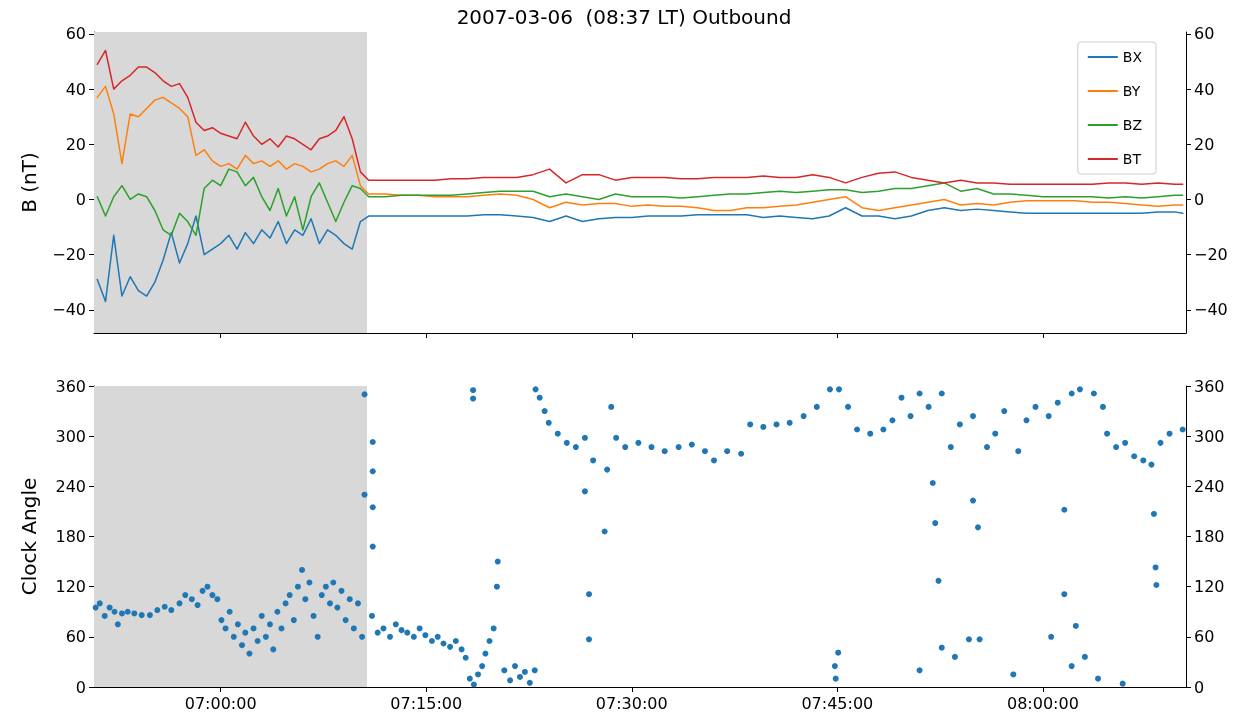 This screenshot has width=1248, height=719. What do you see at coordinates (29, 536) in the screenshot?
I see `y-axis-title: Clock Angle` at bounding box center [29, 536].